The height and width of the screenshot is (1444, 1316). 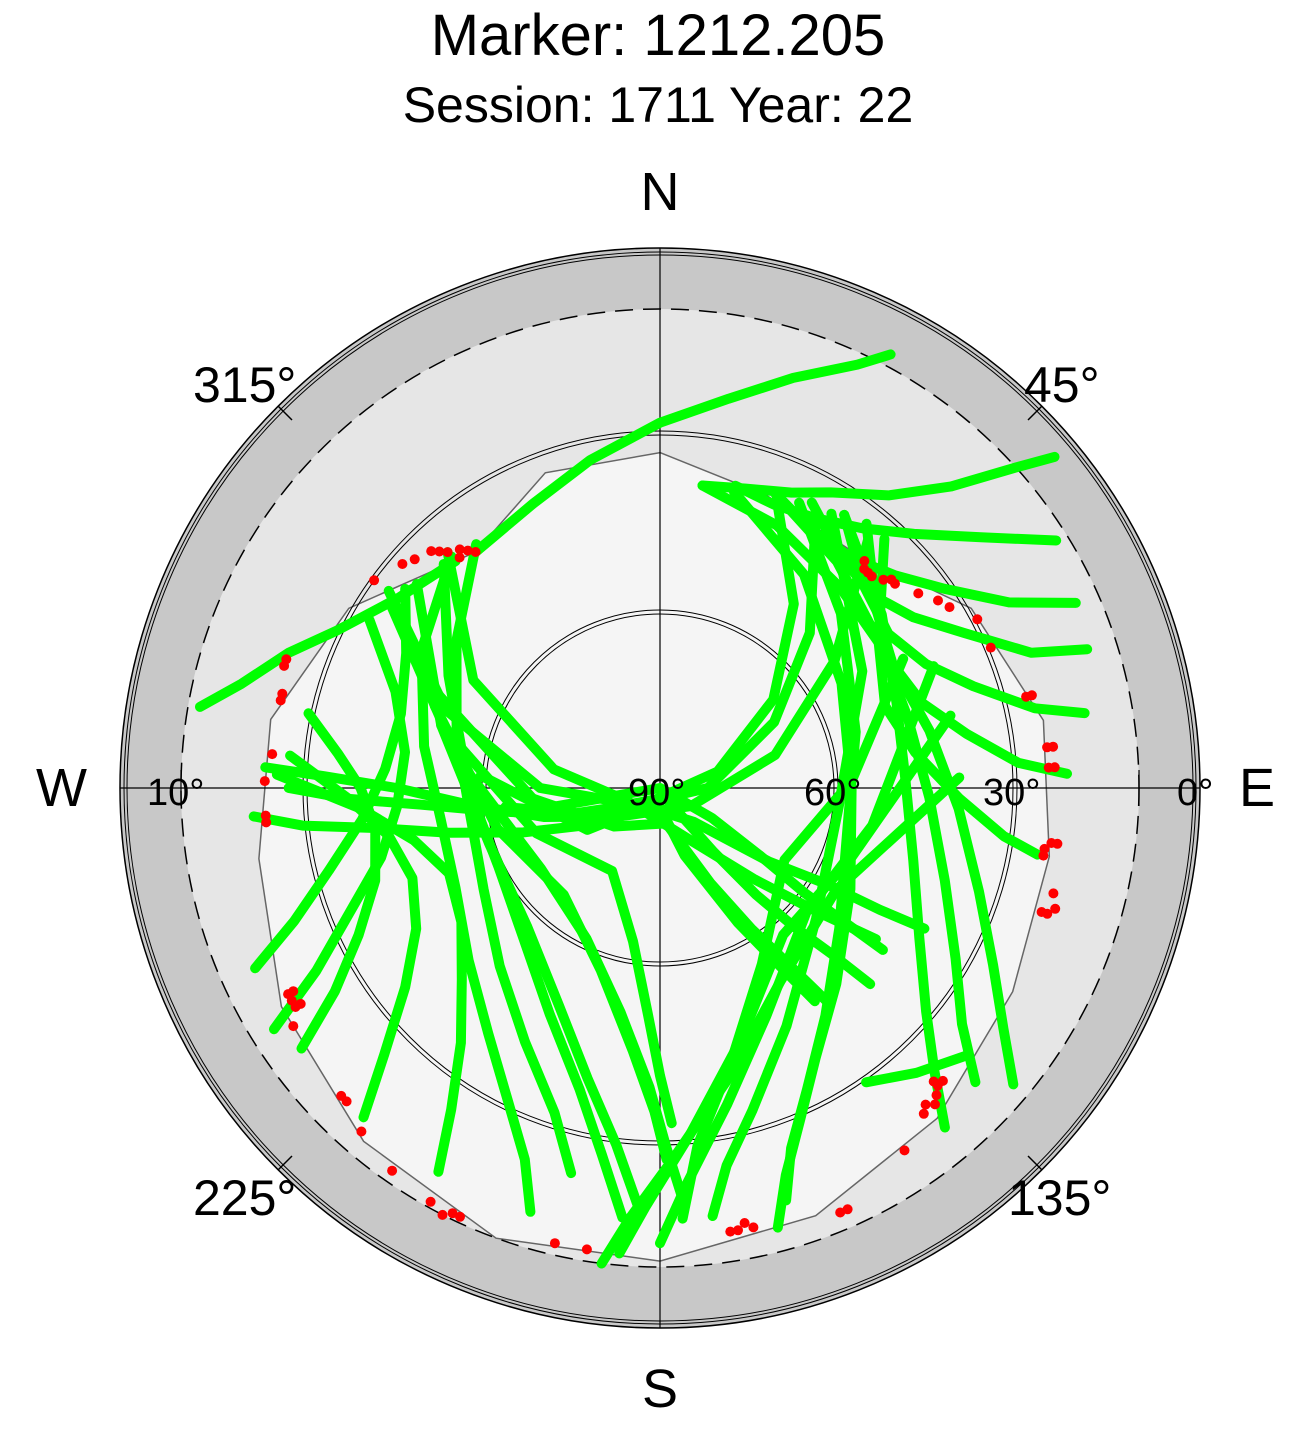 What do you see at coordinates (658, 35) in the screenshot?
I see `chart-title: Marker: 1212.205` at bounding box center [658, 35].